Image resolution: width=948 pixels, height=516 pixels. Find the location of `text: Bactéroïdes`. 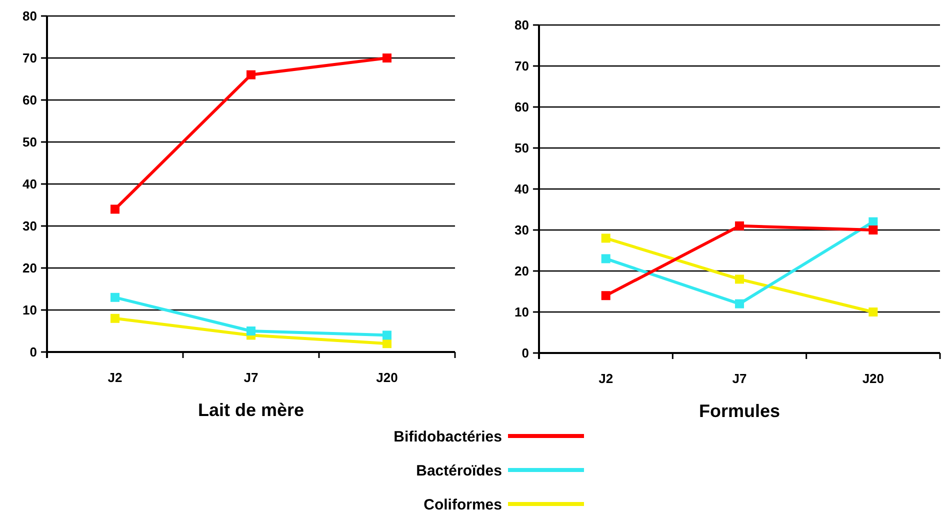

text: Bactéroïdes is located at coordinates (459, 471).